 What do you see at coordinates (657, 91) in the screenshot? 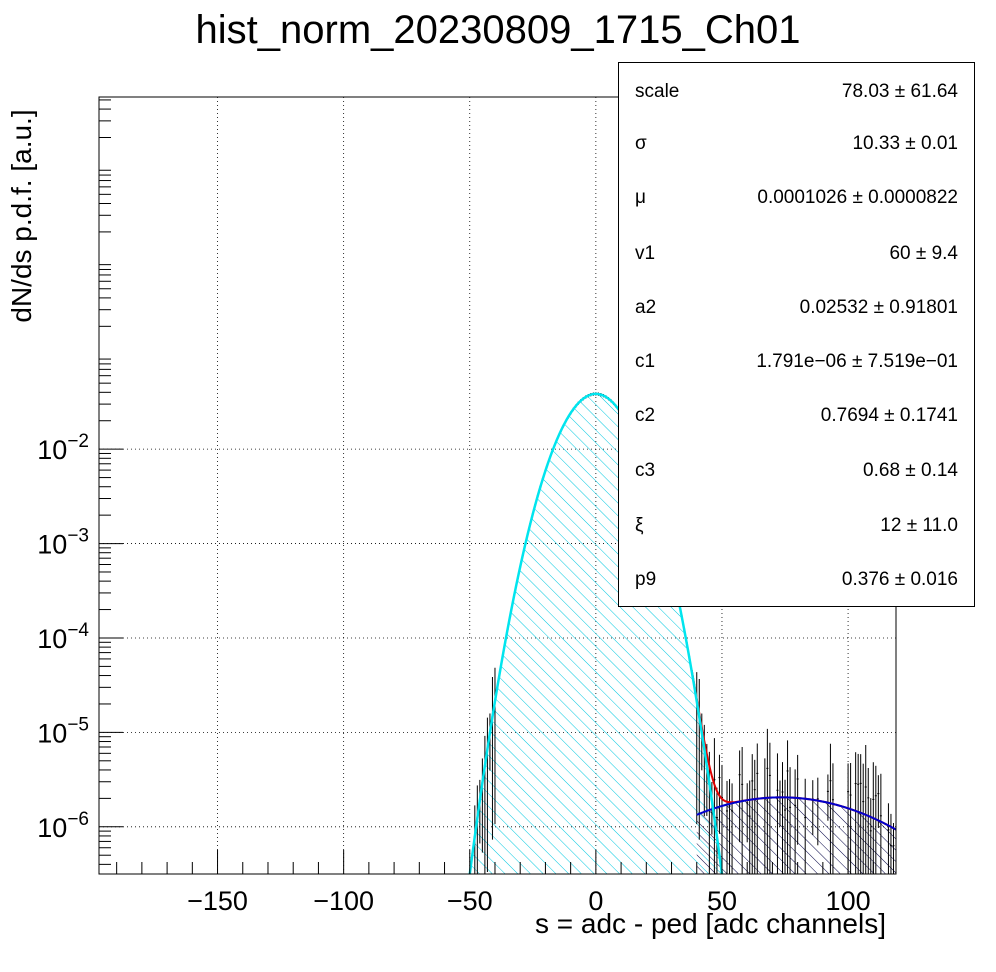
I see `stat-name: scale` at bounding box center [657, 91].